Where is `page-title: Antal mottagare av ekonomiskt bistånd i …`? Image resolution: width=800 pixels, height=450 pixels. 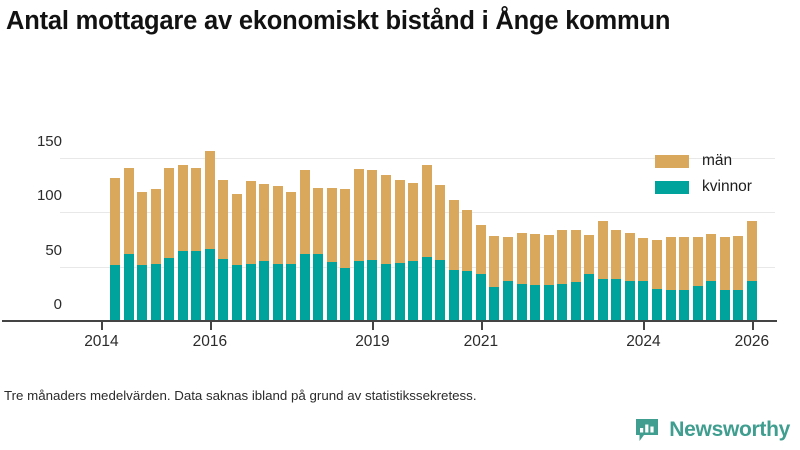 page-title: Antal mottagare av ekonomiskt bistånd i … is located at coordinates (338, 21).